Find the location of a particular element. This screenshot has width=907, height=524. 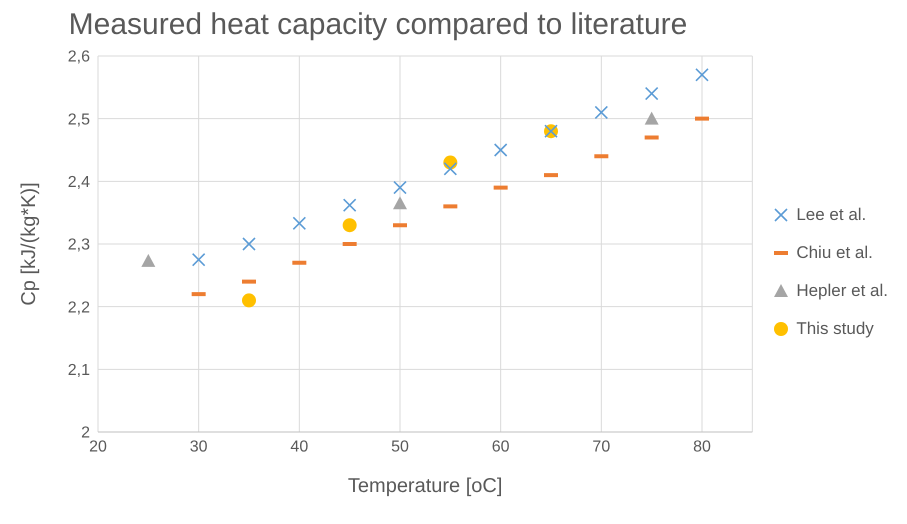

chart-title: Measured heat capacity compared to literature is located at coordinates (378, 25).